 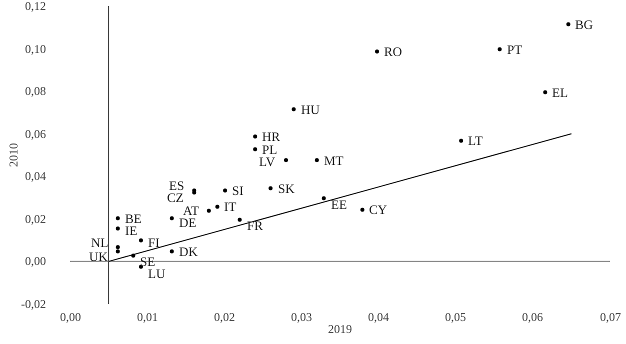 What do you see at coordinates (378, 209) in the screenshot?
I see `annotation: CY` at bounding box center [378, 209].